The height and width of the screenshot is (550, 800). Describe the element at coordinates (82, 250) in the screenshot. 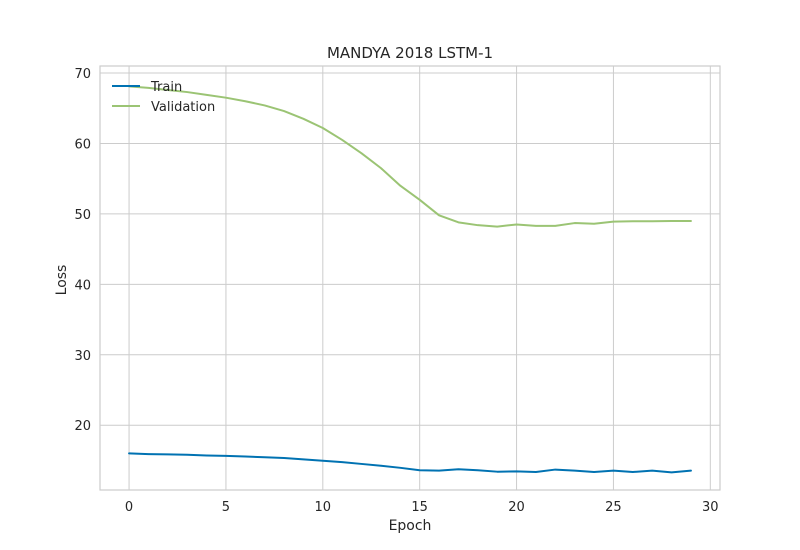

I see `y-tick-labels: 20 30 40 50 60 70` at that location.